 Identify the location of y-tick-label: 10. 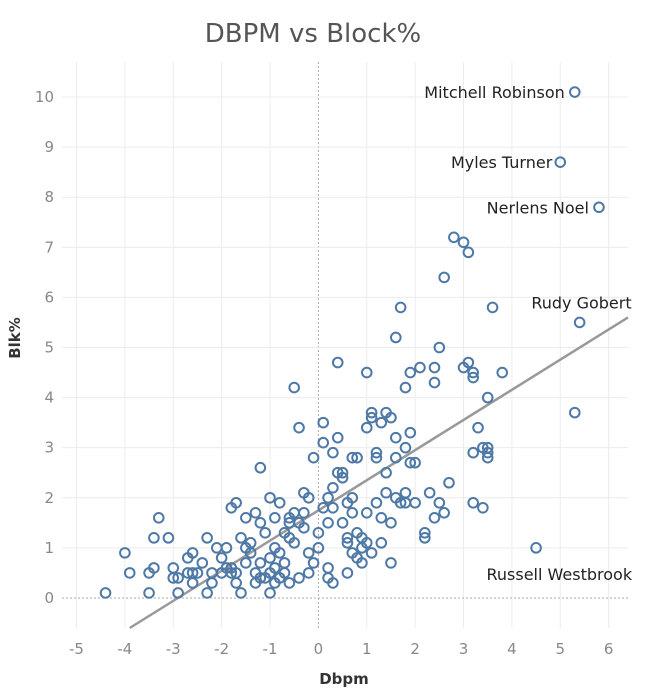
(44, 97).